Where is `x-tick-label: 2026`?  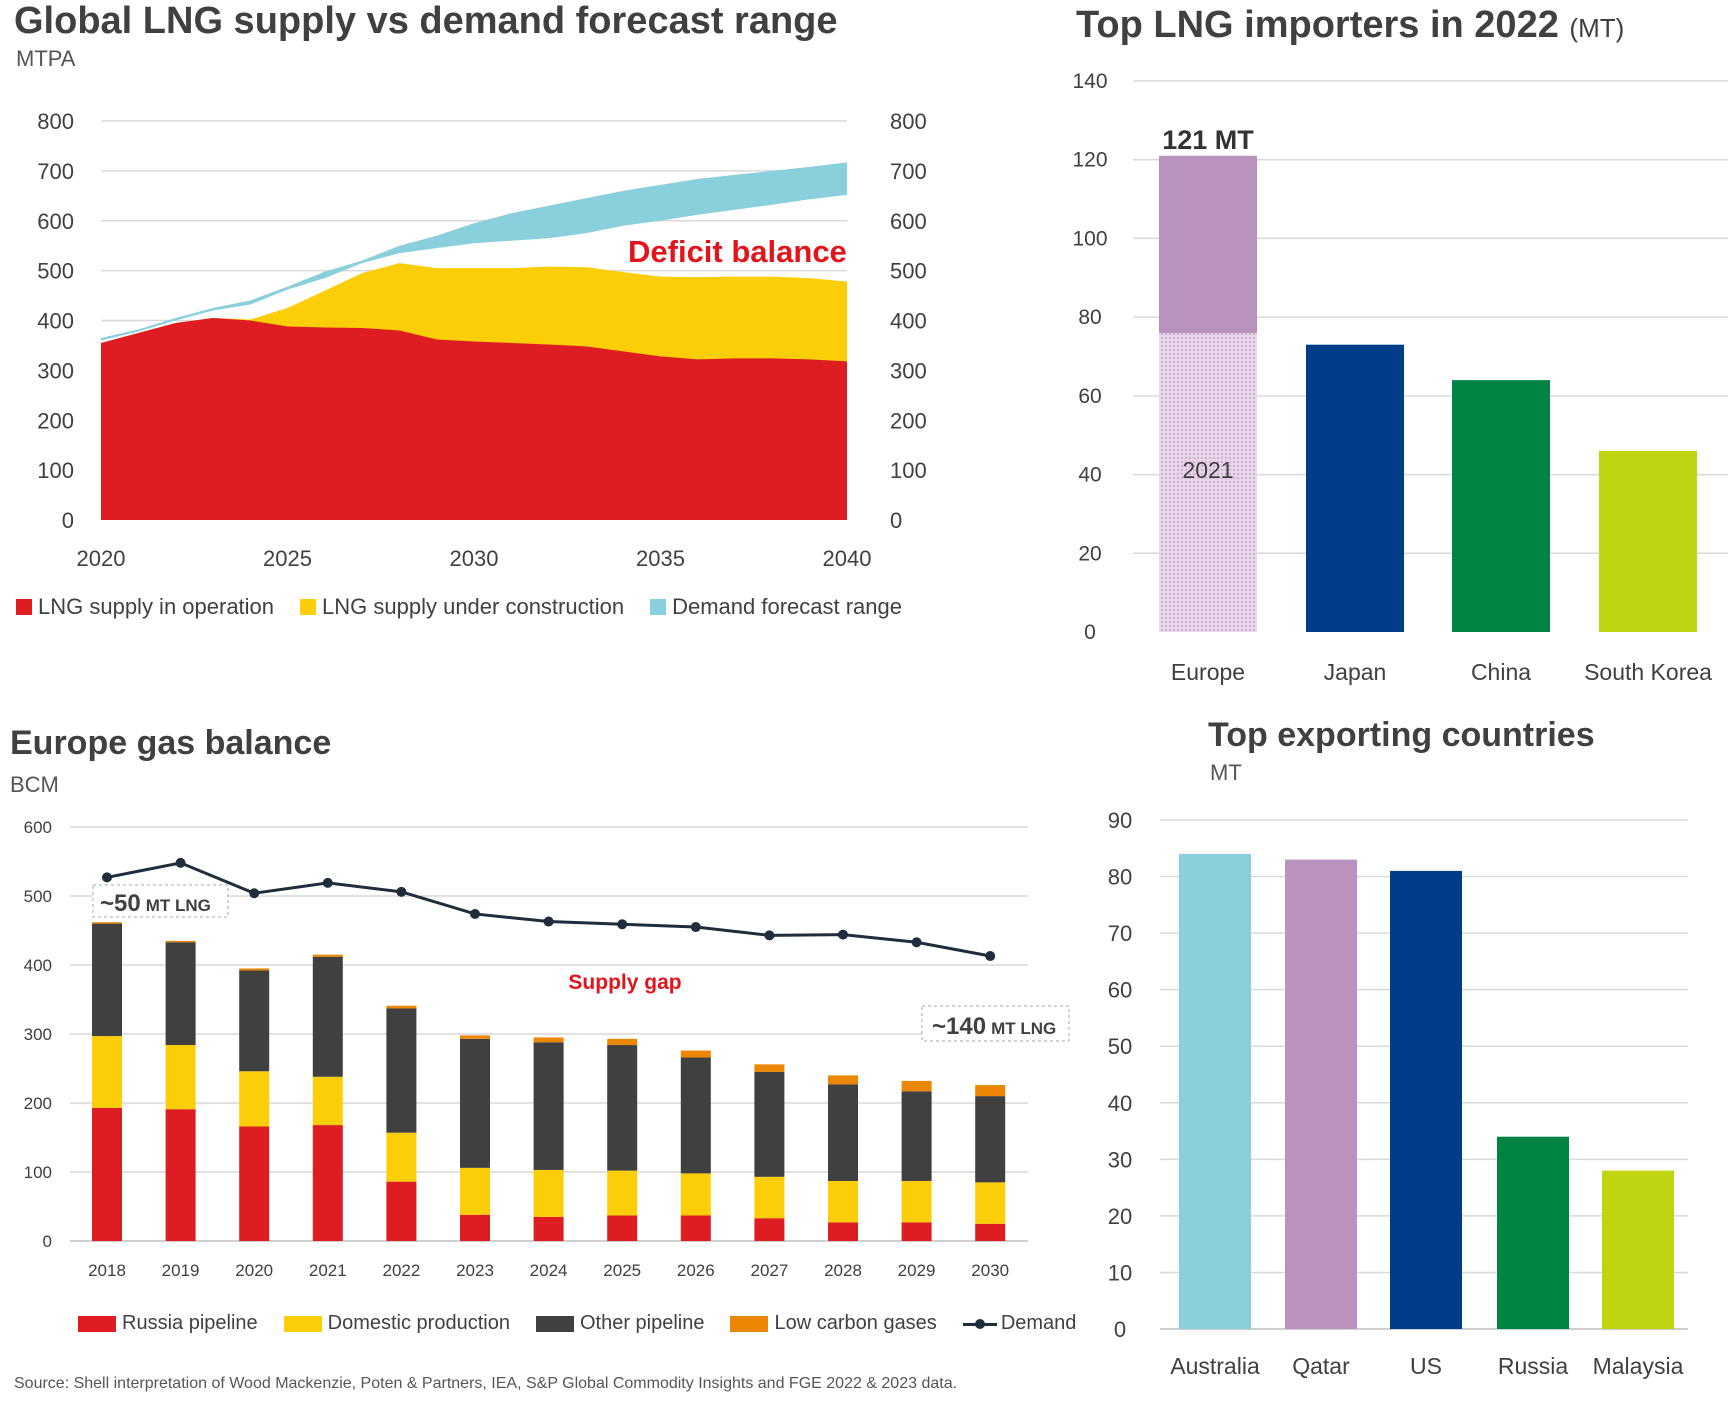
x-tick-label: 2026 is located at coordinates (696, 1270).